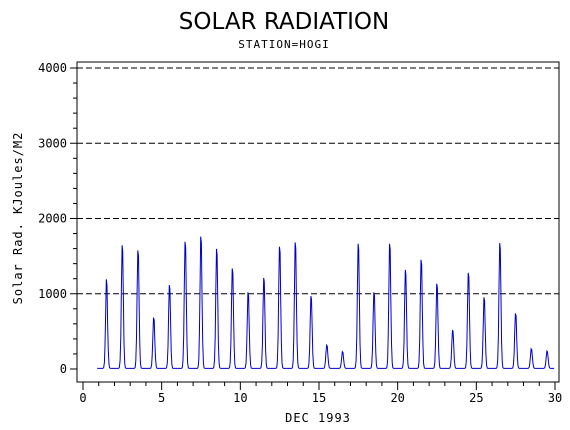  I want to click on x-axis: 0 5 10 15 20 25 30, so click(320, 393).